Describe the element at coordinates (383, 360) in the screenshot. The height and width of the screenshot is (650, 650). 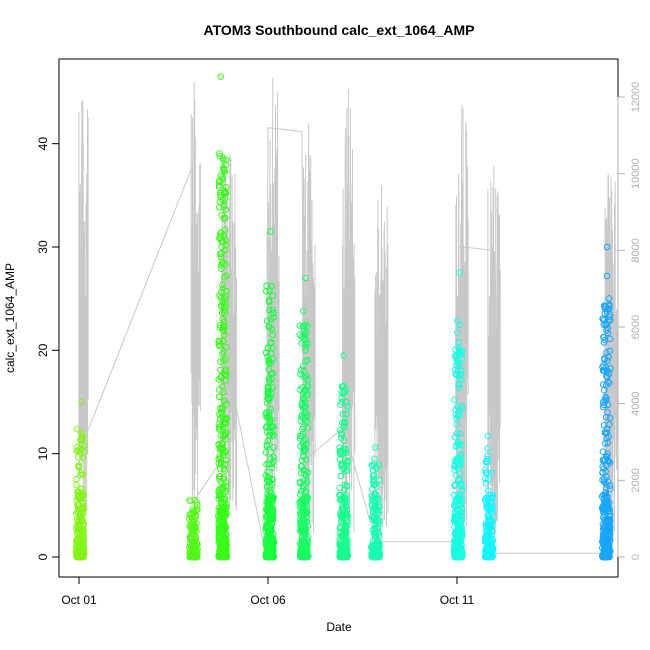
I see `secondary-spike` at that location.